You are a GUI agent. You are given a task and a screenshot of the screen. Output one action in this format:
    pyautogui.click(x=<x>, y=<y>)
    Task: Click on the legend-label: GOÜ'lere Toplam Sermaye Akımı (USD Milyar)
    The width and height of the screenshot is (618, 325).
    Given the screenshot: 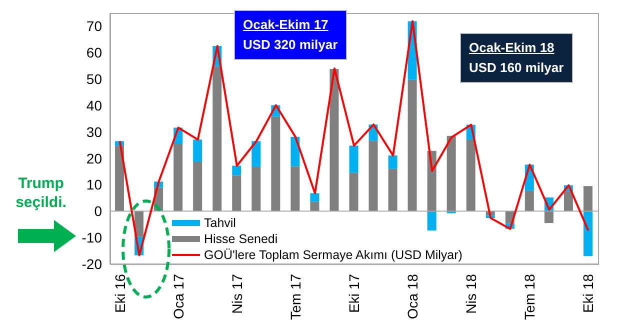 What is the action you would take?
    pyautogui.click(x=333, y=255)
    